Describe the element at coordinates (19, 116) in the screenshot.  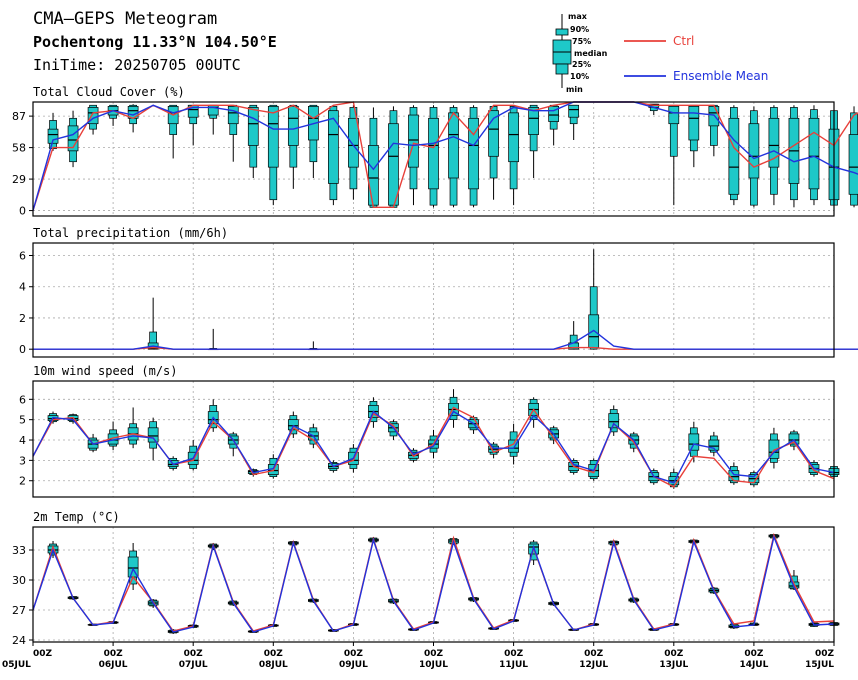
I see `y-tick-label: 87` at that location.